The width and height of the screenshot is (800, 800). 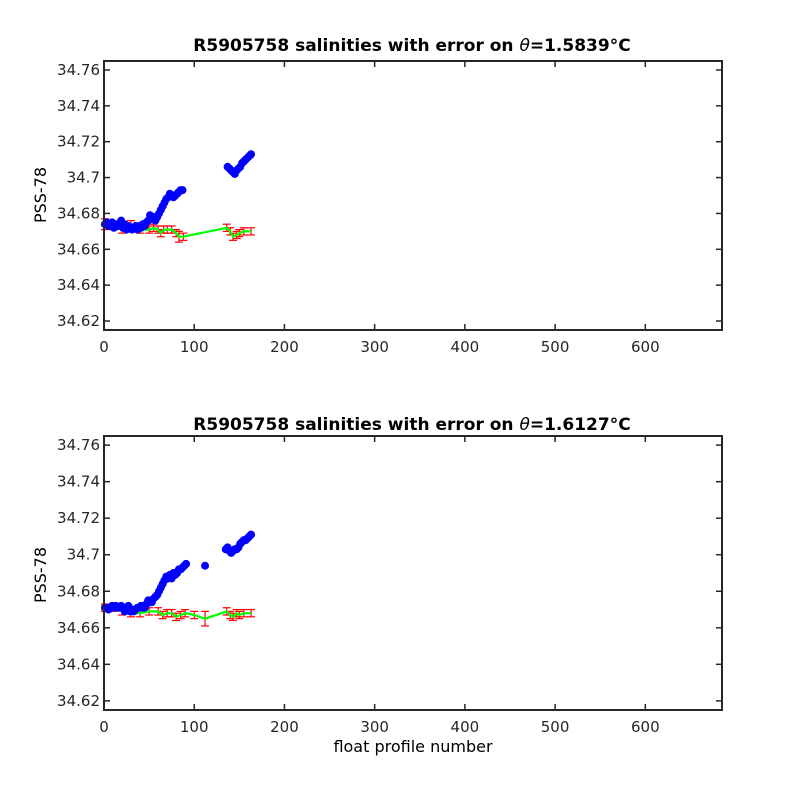 What do you see at coordinates (570, 46) in the screenshot?
I see `chart-title-value: =1.5839` at bounding box center [570, 46].